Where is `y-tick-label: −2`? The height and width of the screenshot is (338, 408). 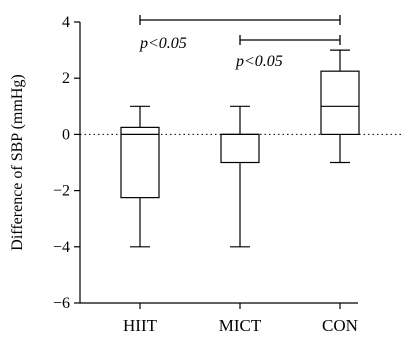 y-tick-label: −2 is located at coordinates (61, 191).